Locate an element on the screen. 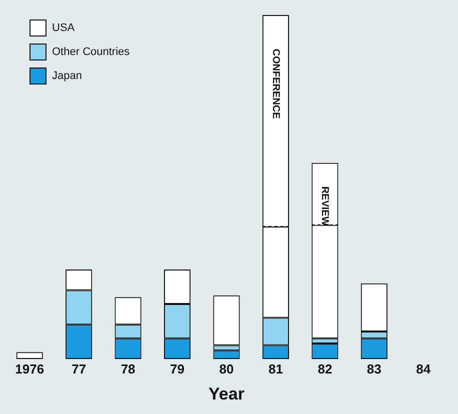 The image size is (458, 414). legend-label: USA is located at coordinates (64, 28).